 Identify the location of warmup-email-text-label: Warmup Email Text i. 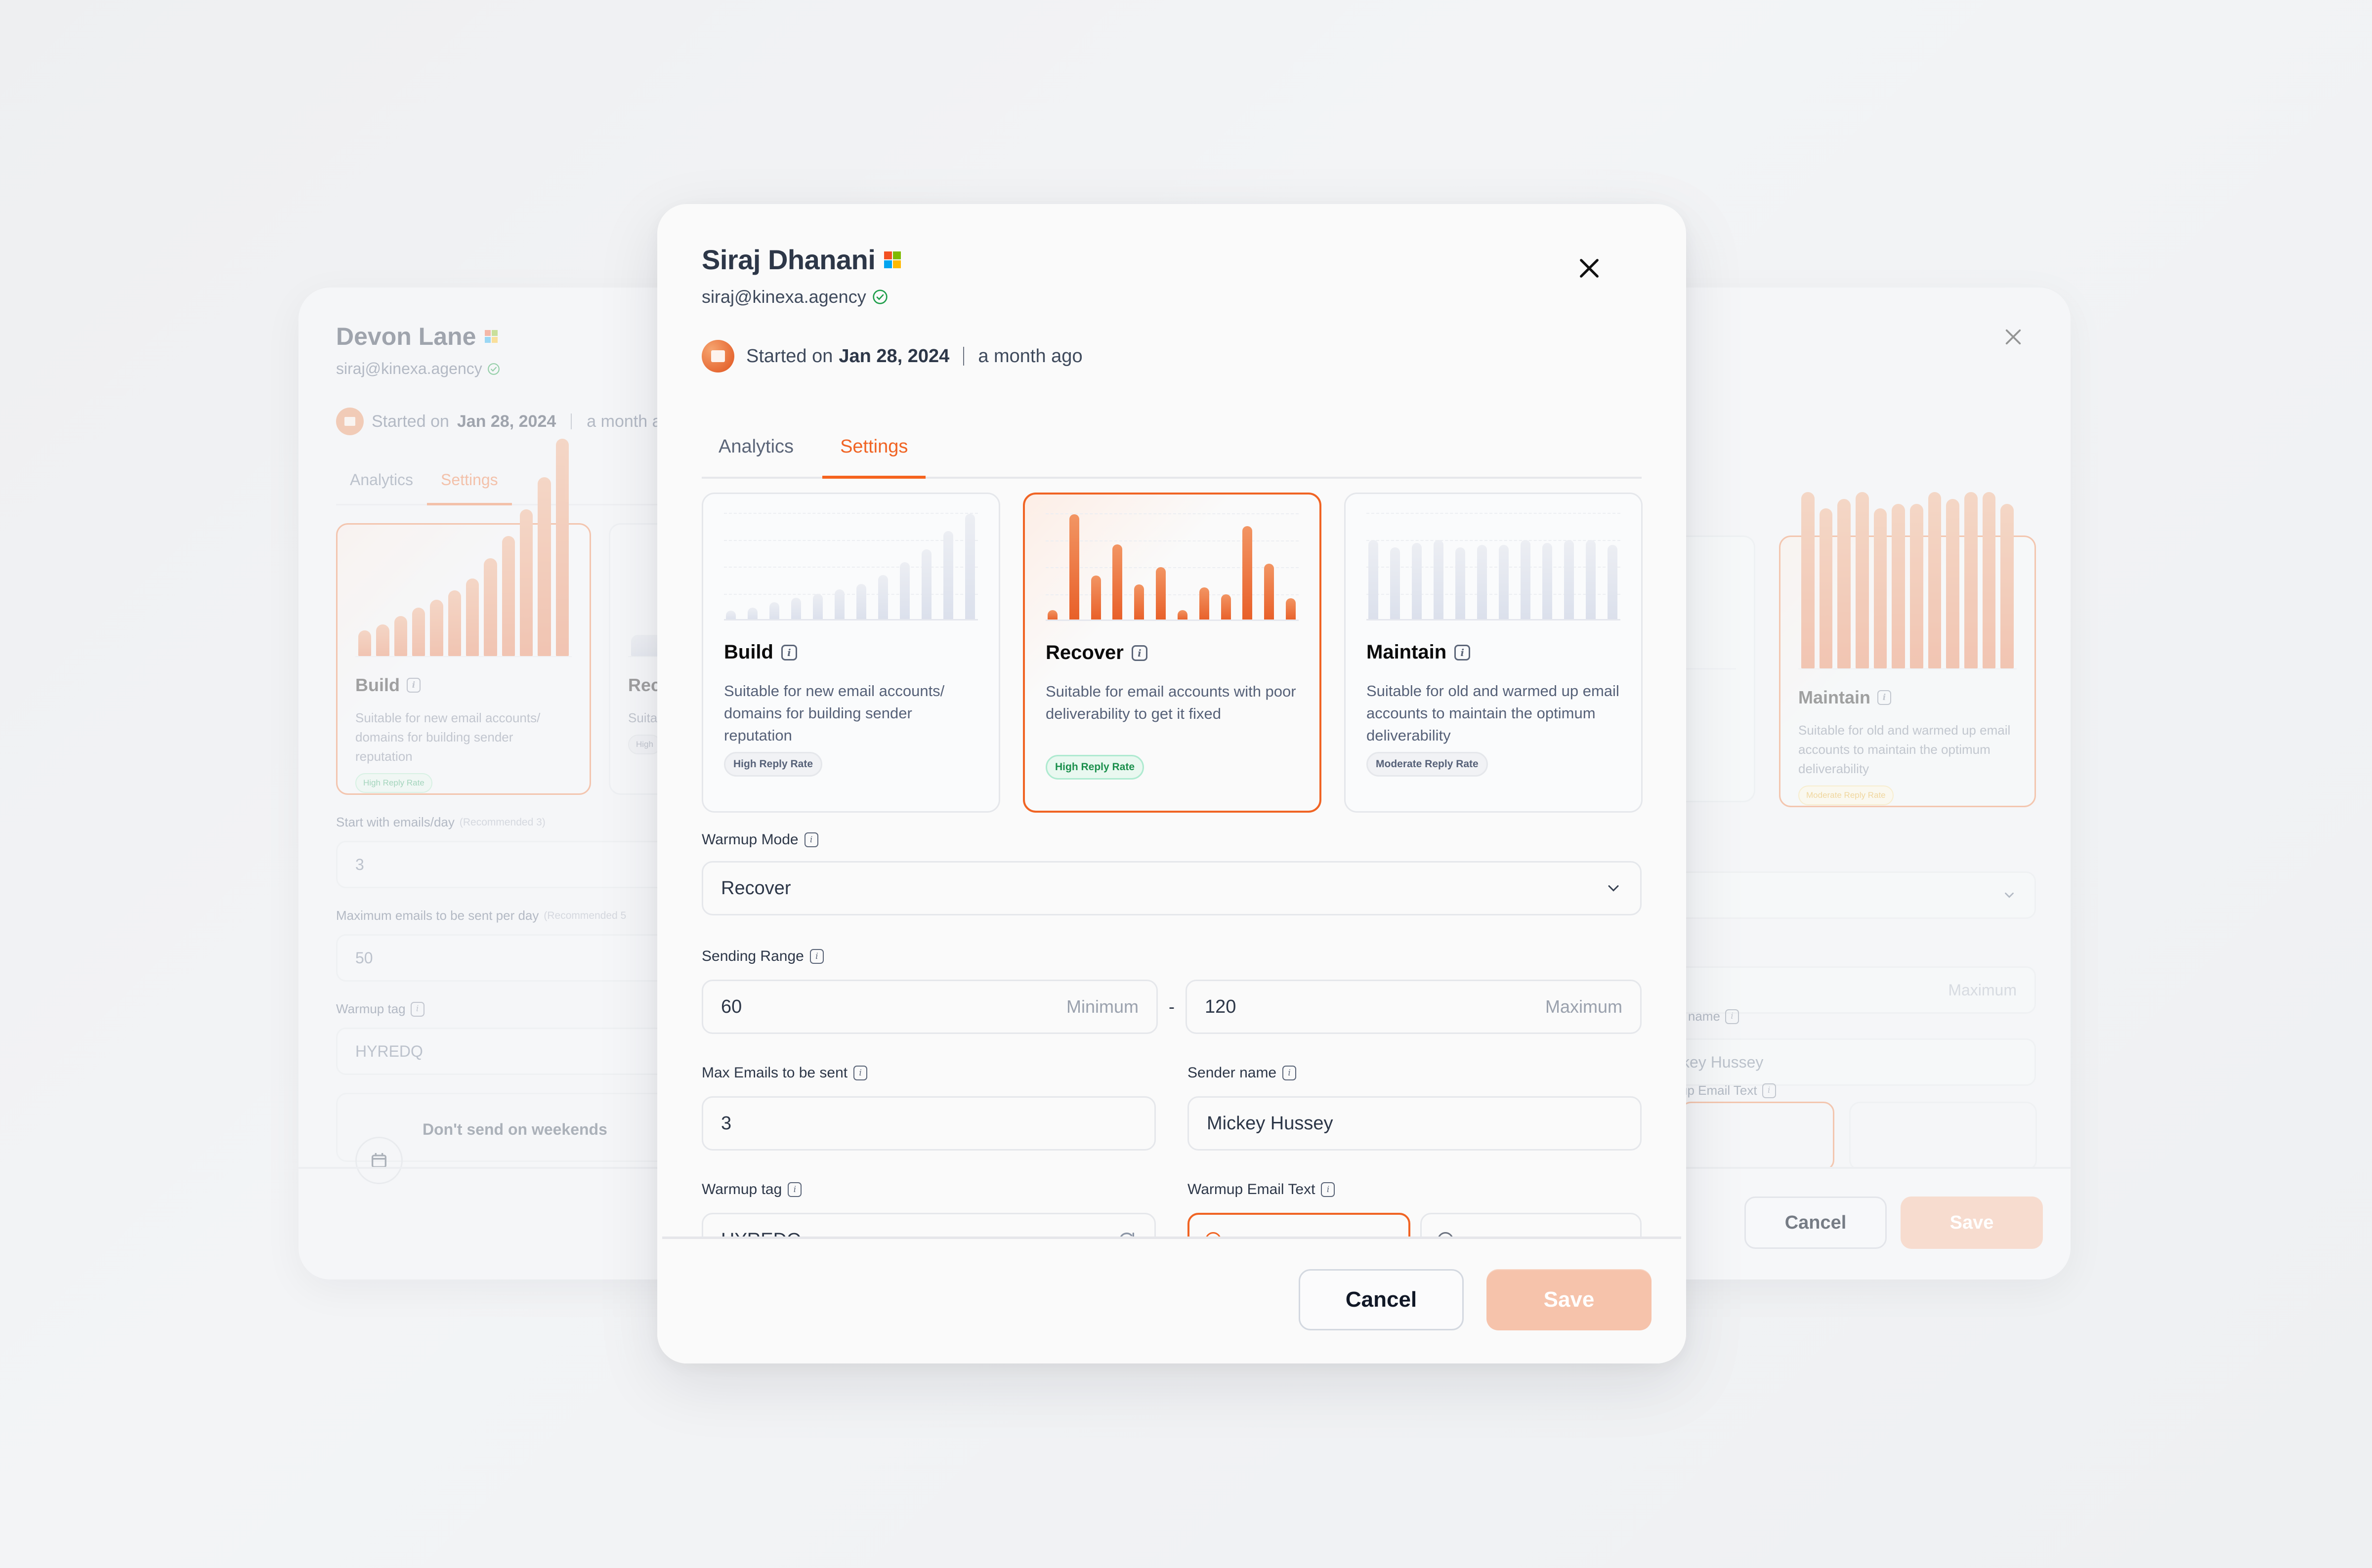
(1414, 1189).